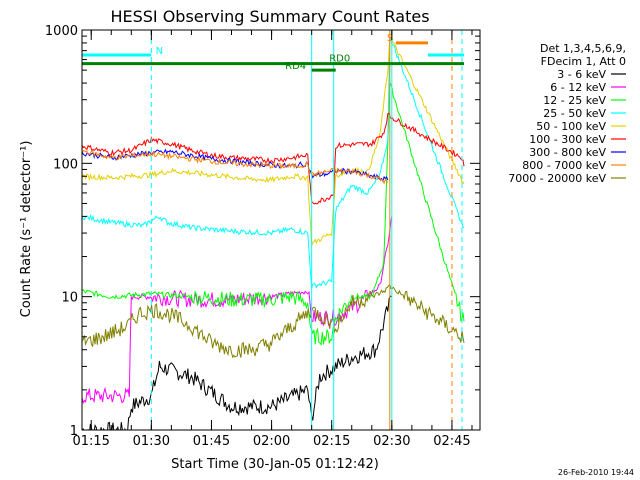 Image resolution: width=640 pixels, height=480 pixels. Describe the element at coordinates (331, 441) in the screenshot. I see `x-tick-label-5: 02:15` at that location.